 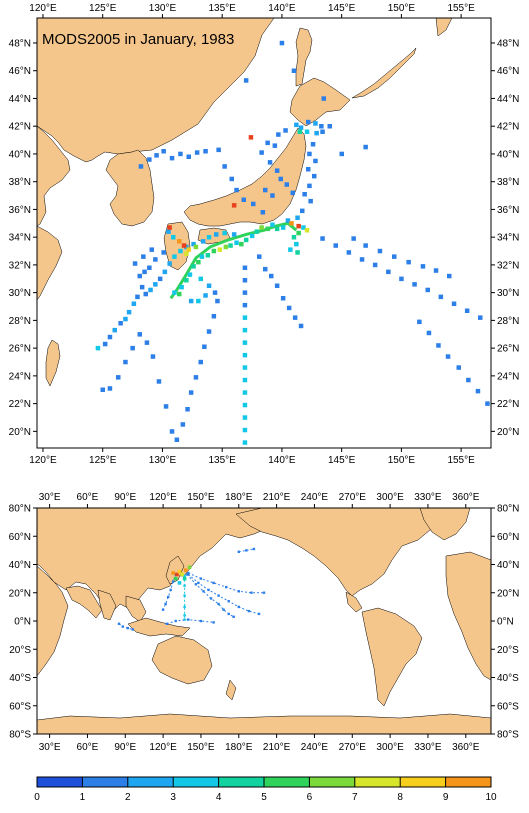 I want to click on south-america, so click(x=392, y=657).